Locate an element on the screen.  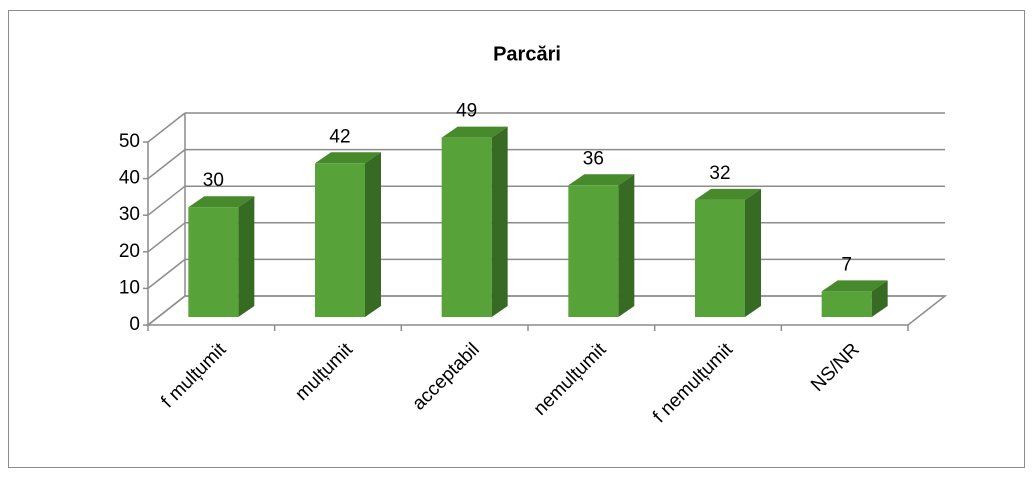
y-tick-label: 40 is located at coordinates (129, 178).